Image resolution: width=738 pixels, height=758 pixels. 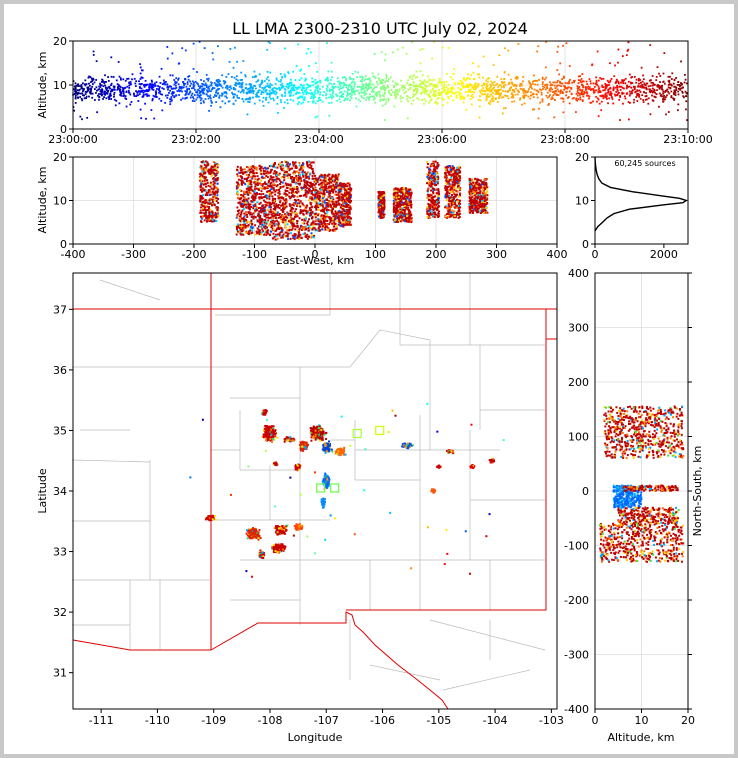 What do you see at coordinates (641, 484) in the screenshot?
I see `north-south-points` at bounding box center [641, 484].